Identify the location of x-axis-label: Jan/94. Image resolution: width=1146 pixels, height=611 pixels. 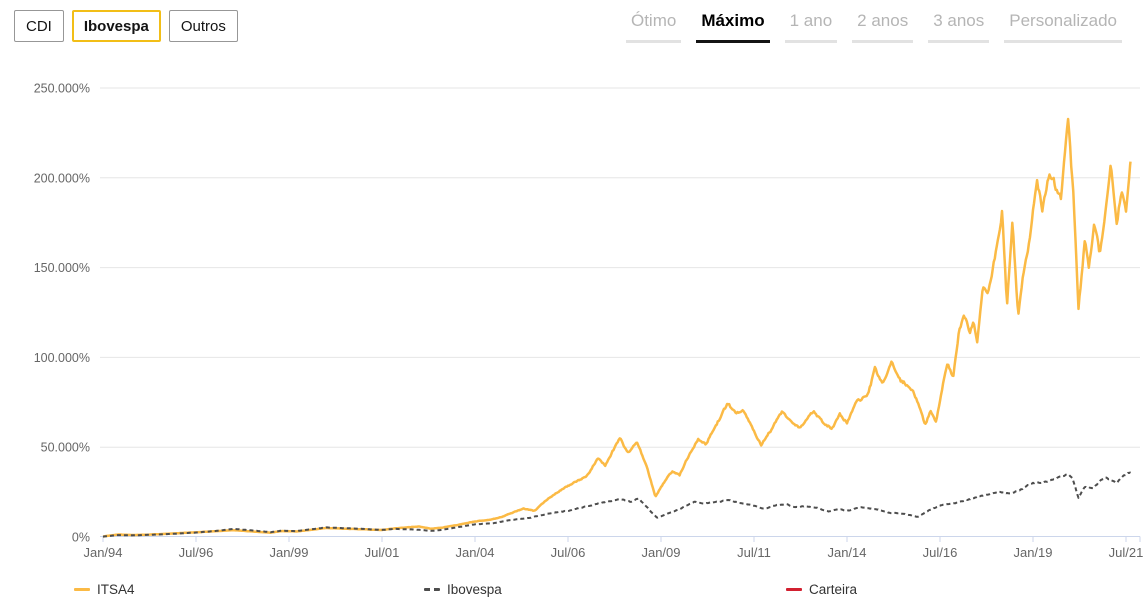
(102, 552).